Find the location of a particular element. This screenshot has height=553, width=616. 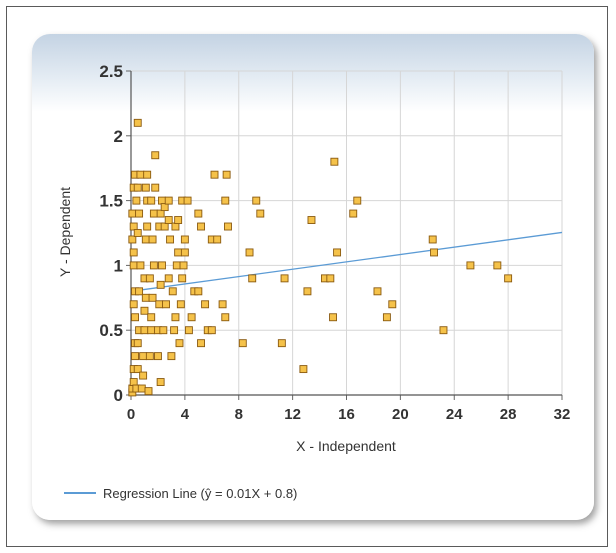

legend: Regression Line (ŷ = 0.01X + 0.8) is located at coordinates (180, 493).